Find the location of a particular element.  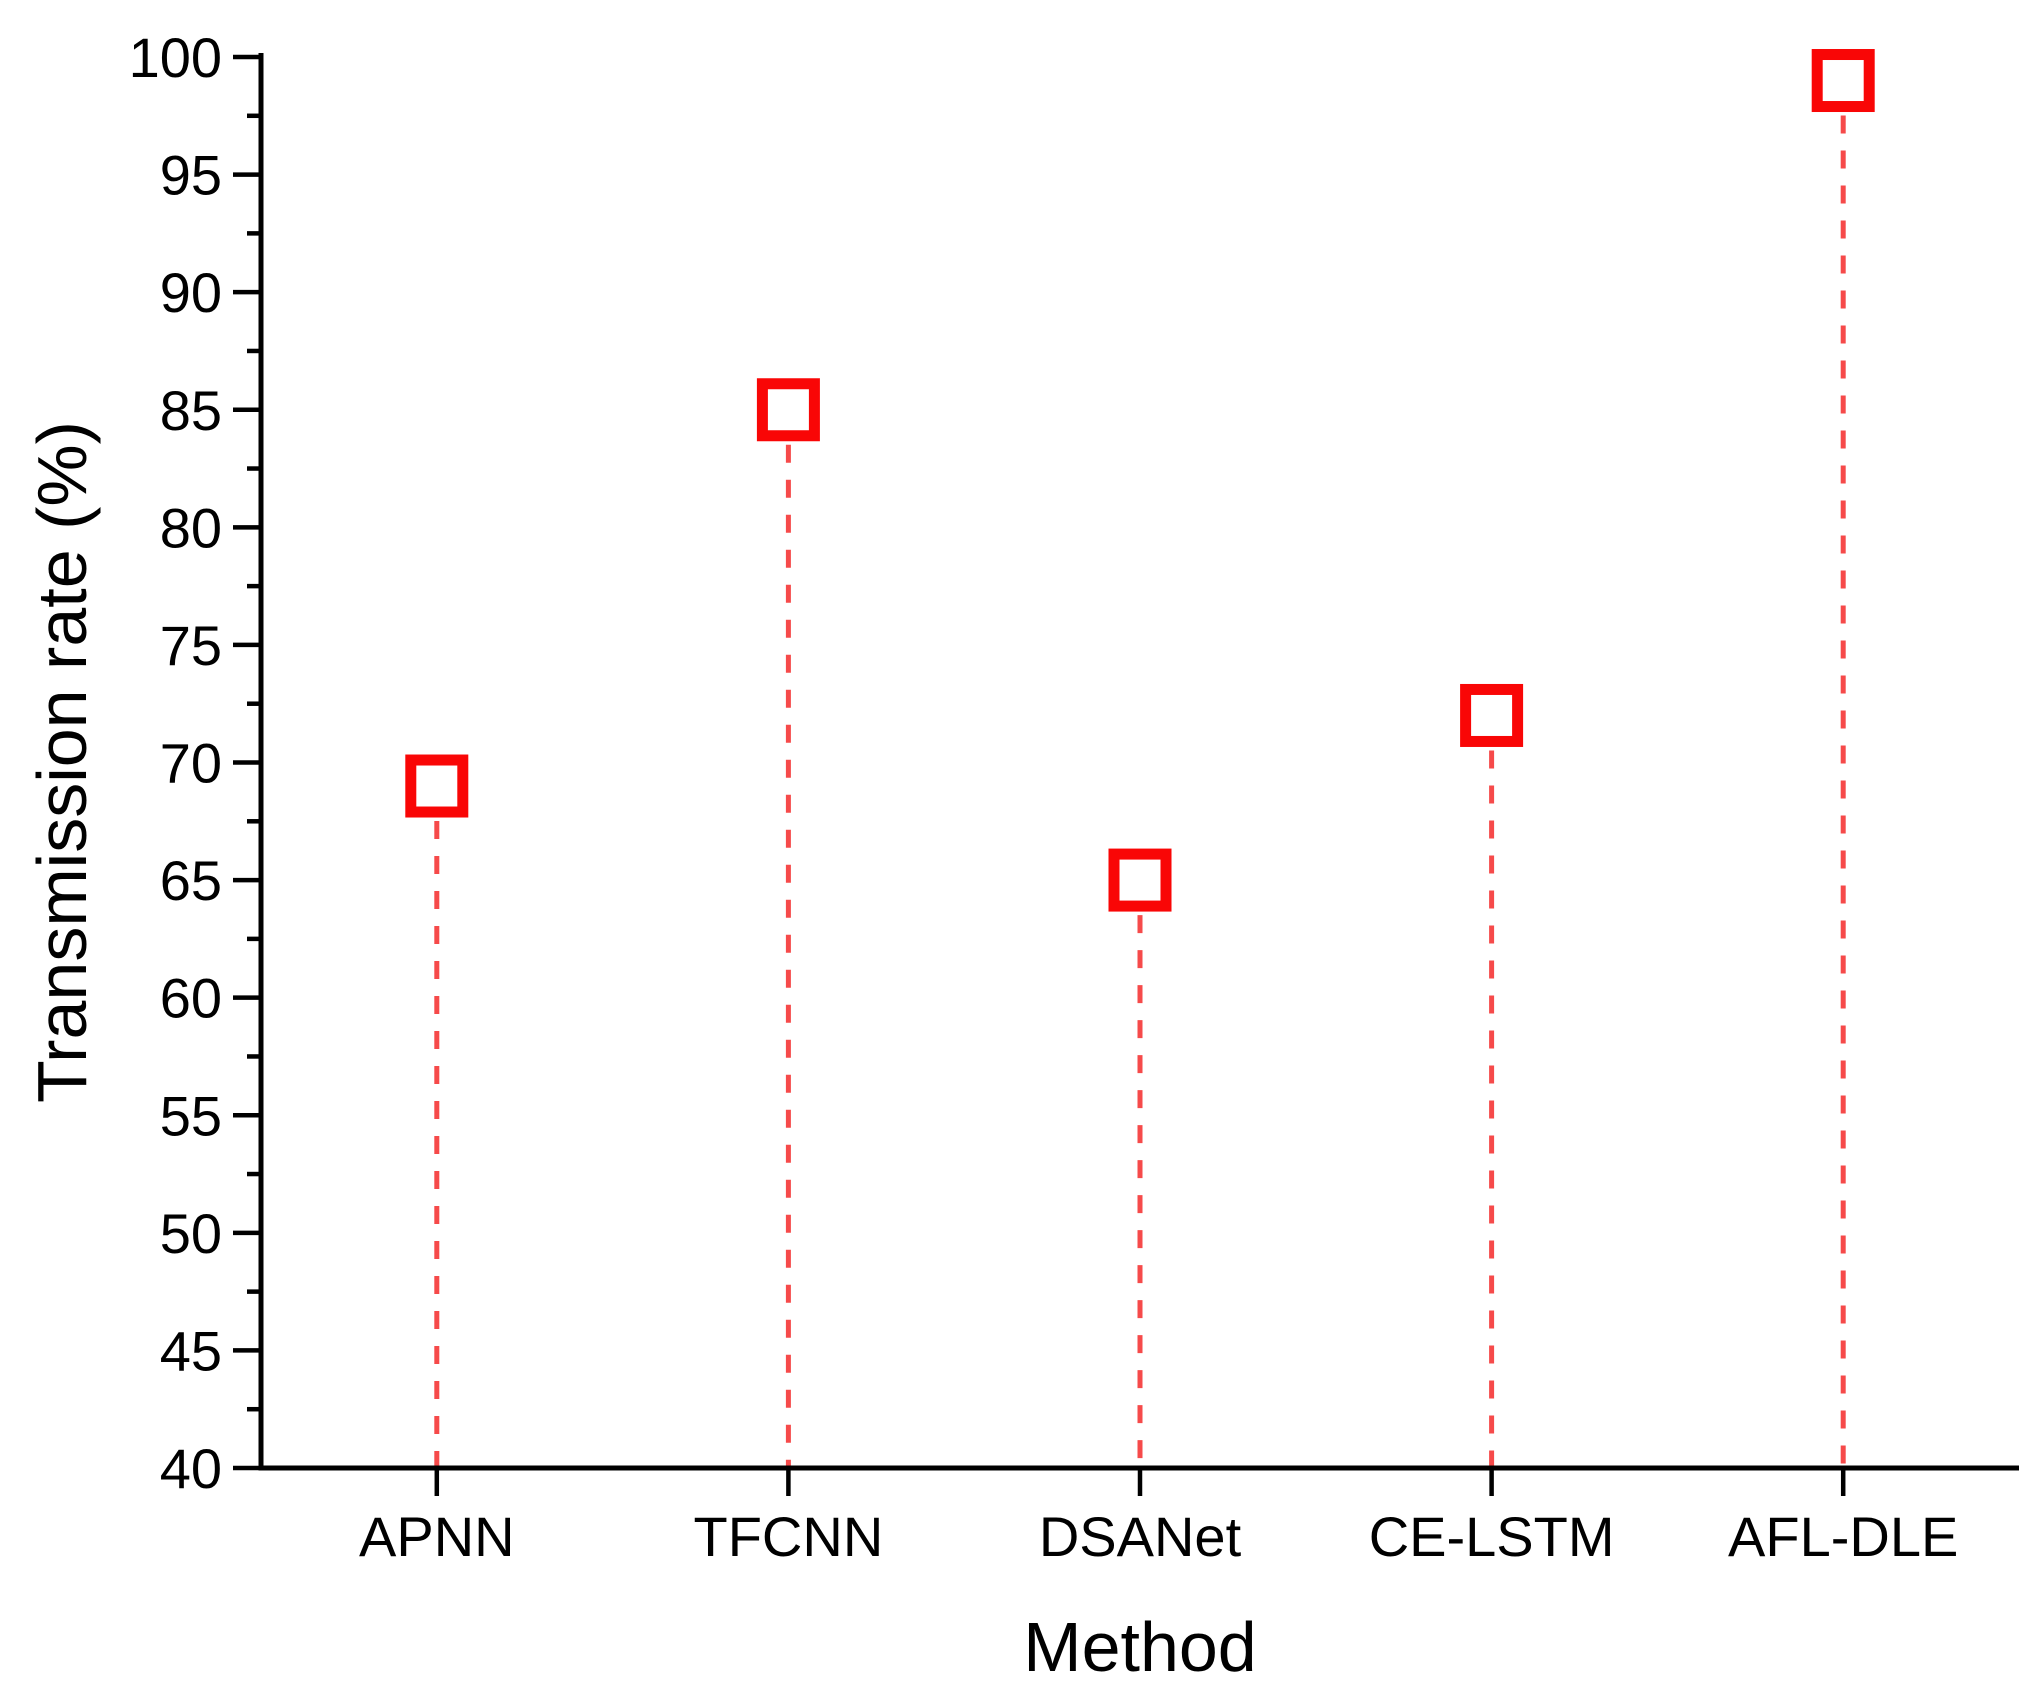

y-tick-label: 95 is located at coordinates (191, 175).